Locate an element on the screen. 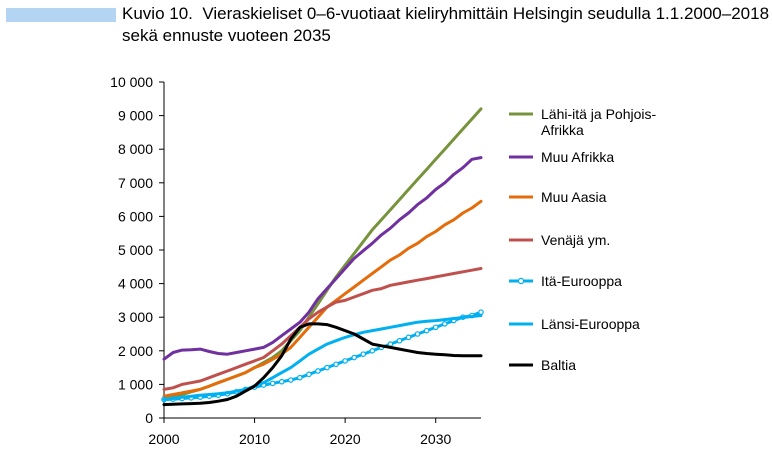 The image size is (772, 449). legend-label: Muu Aasia is located at coordinates (574, 197).